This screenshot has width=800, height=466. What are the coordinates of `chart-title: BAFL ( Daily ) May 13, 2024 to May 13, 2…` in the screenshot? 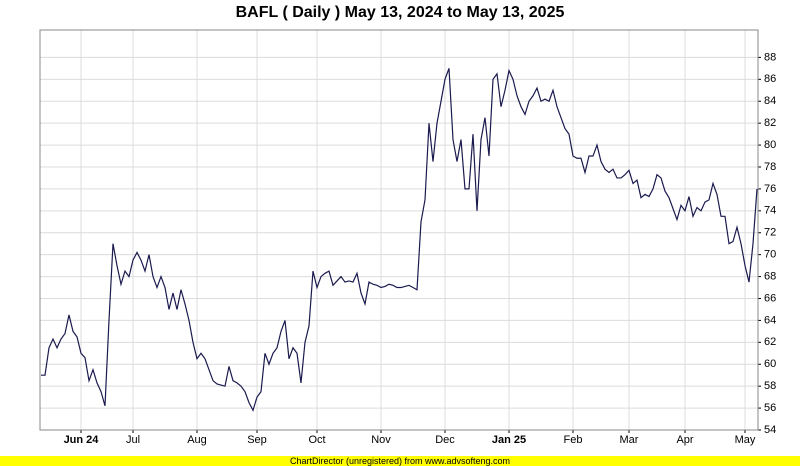 It's located at (400, 12).